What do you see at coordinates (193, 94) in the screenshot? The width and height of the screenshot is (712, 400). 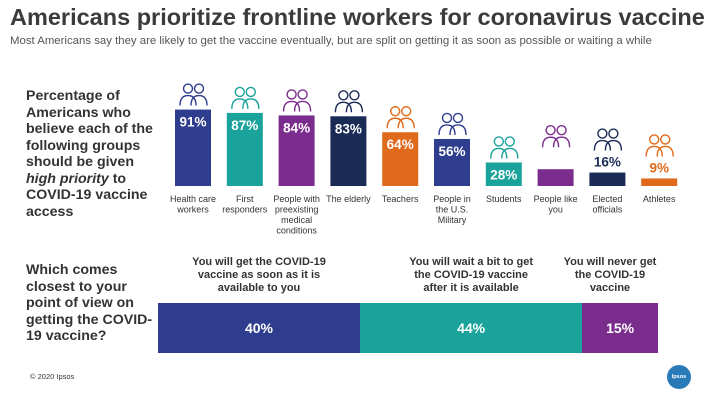 I see `healthcare-workers-icon` at bounding box center [193, 94].